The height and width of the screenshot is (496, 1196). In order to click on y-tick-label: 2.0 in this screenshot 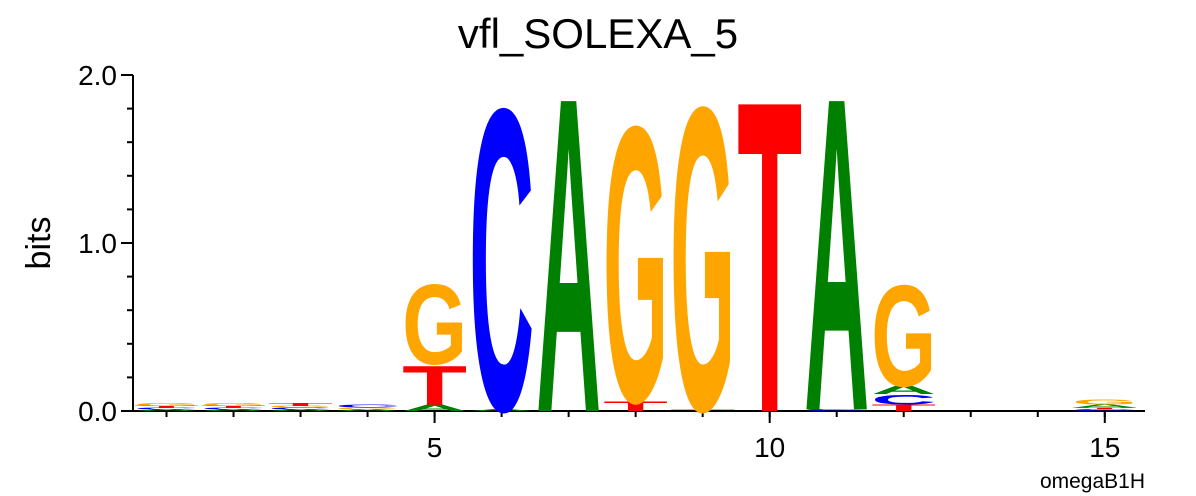, I will do `click(97, 75)`.